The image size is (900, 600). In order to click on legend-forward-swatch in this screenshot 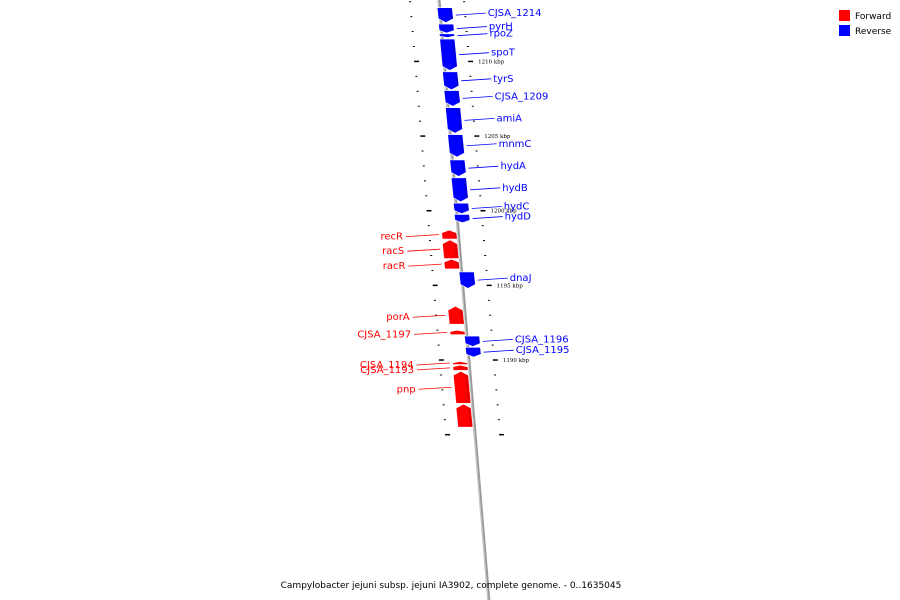, I will do `click(844, 15)`.